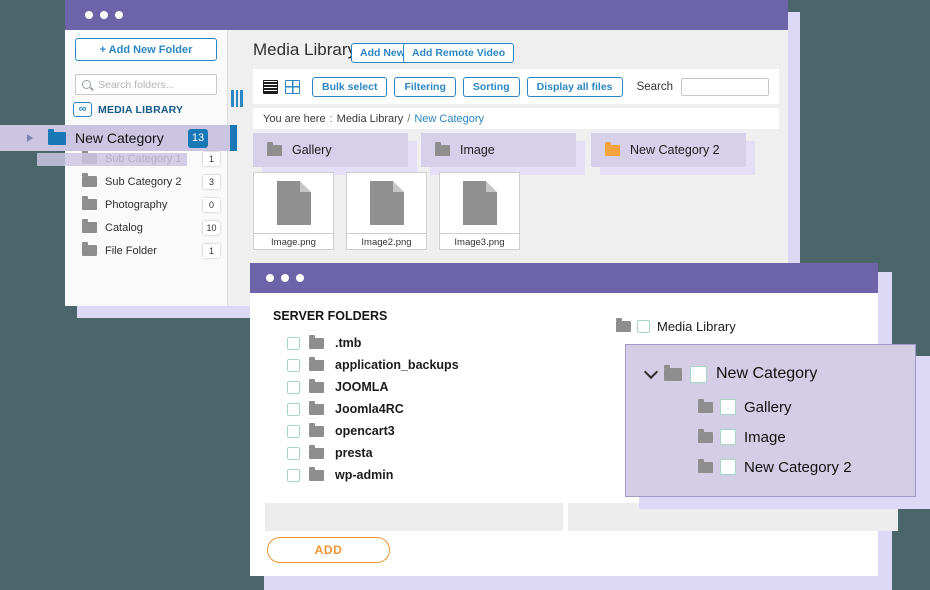  I want to click on server-folder-row-presta: presta, so click(330, 453).